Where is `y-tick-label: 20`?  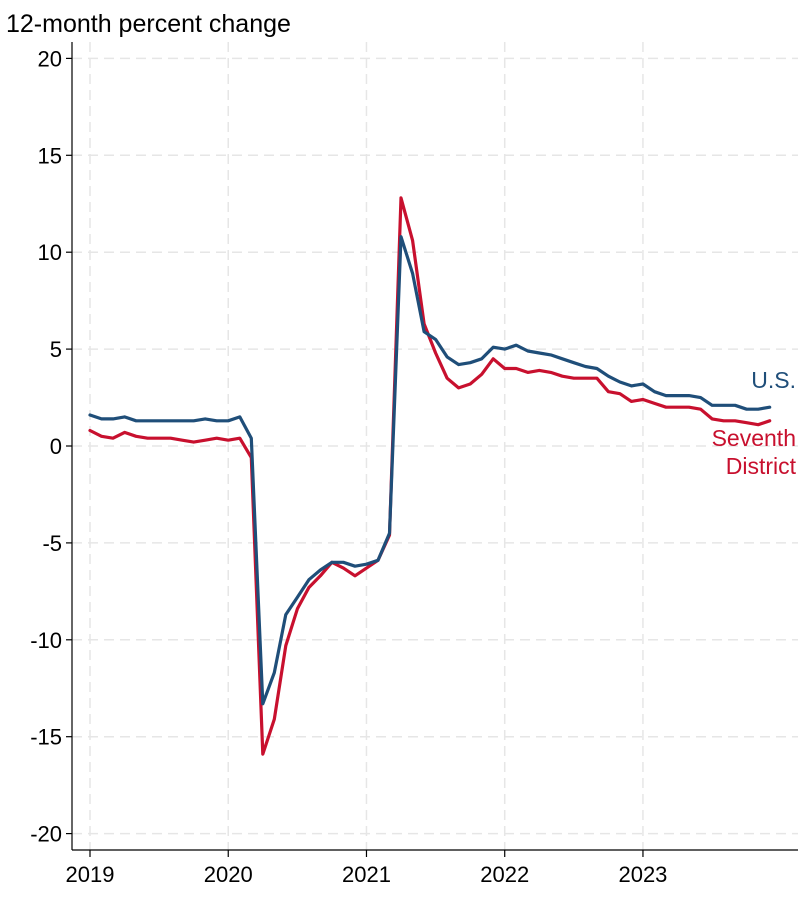
y-tick-label: 20 is located at coordinates (50, 58).